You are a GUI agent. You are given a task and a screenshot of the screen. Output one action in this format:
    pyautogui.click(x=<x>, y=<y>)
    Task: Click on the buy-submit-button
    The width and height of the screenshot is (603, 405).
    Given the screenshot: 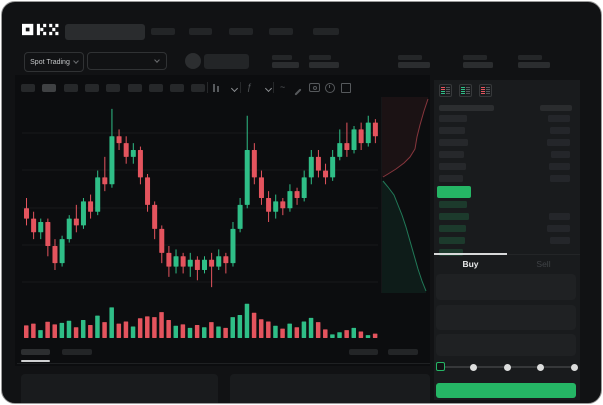 What is the action you would take?
    pyautogui.click(x=506, y=390)
    